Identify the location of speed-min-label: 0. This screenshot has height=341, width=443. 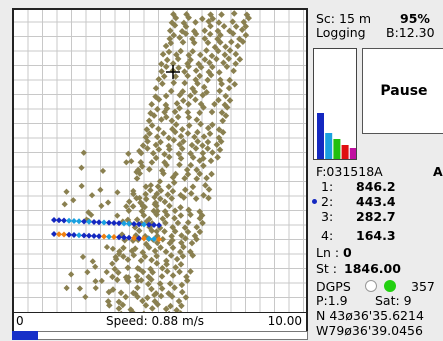
(20, 321).